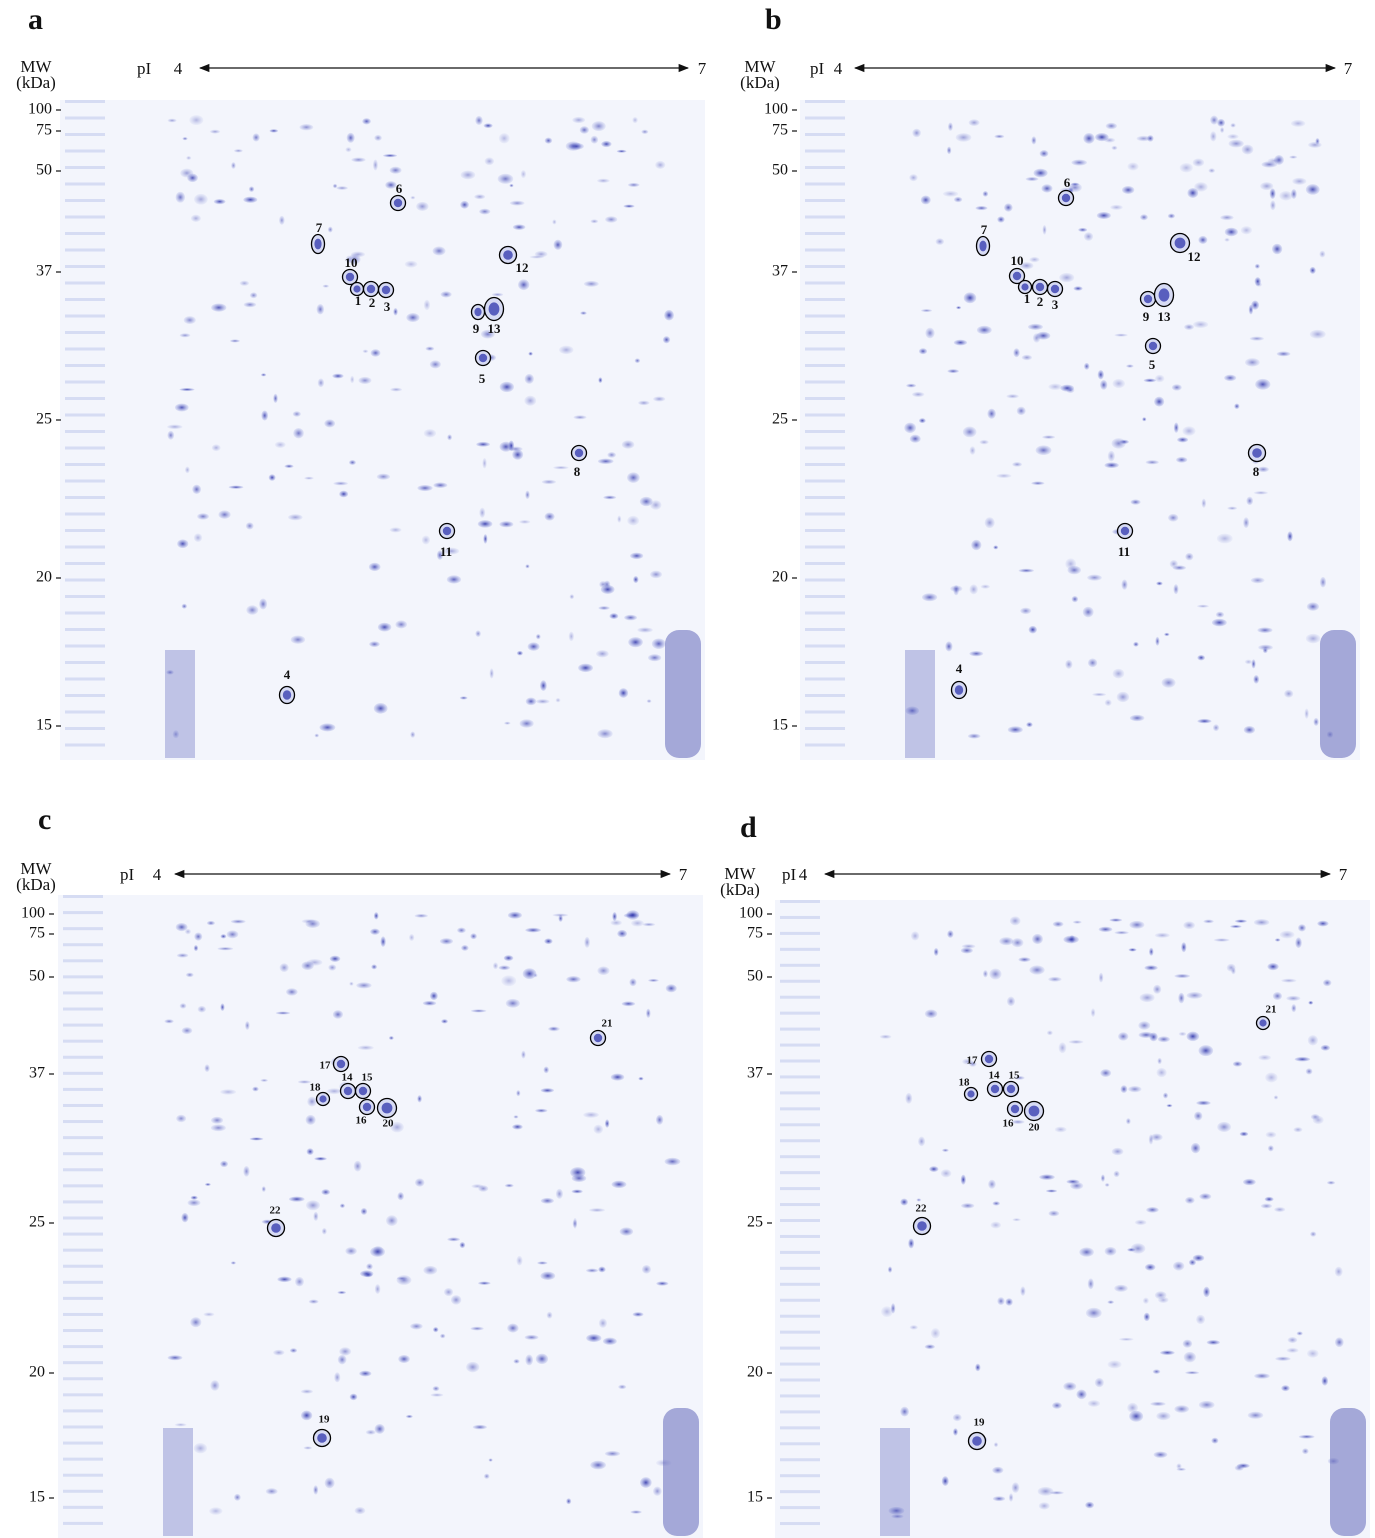 Image resolution: width=1375 pixels, height=1538 pixels. Describe the element at coordinates (683, 694) in the screenshot. I see `gel-basic-smear` at that location.